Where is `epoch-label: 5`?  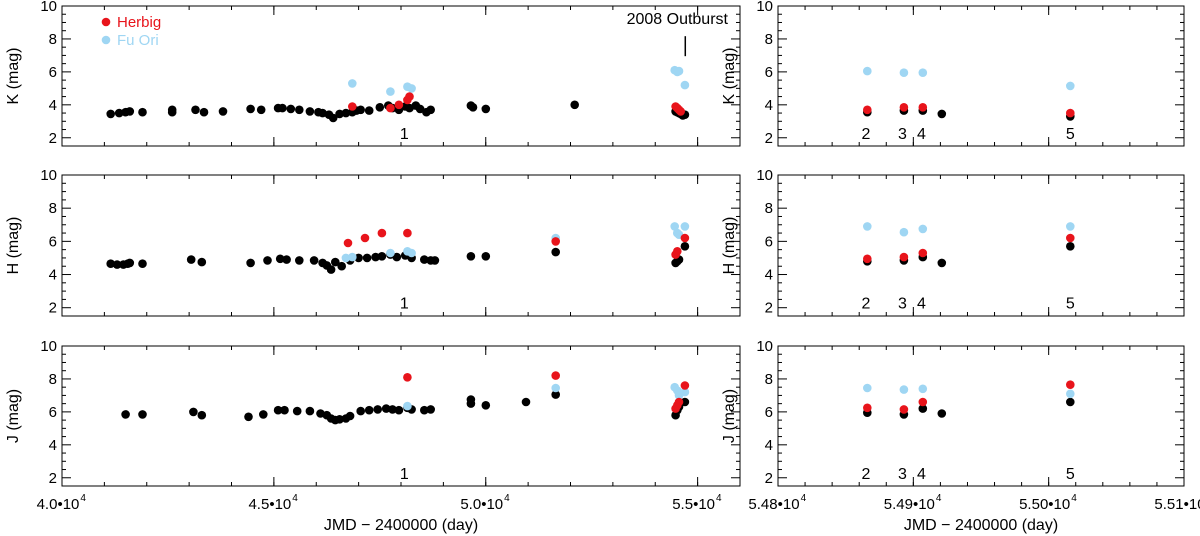
epoch-label: 5 is located at coordinates (1070, 134).